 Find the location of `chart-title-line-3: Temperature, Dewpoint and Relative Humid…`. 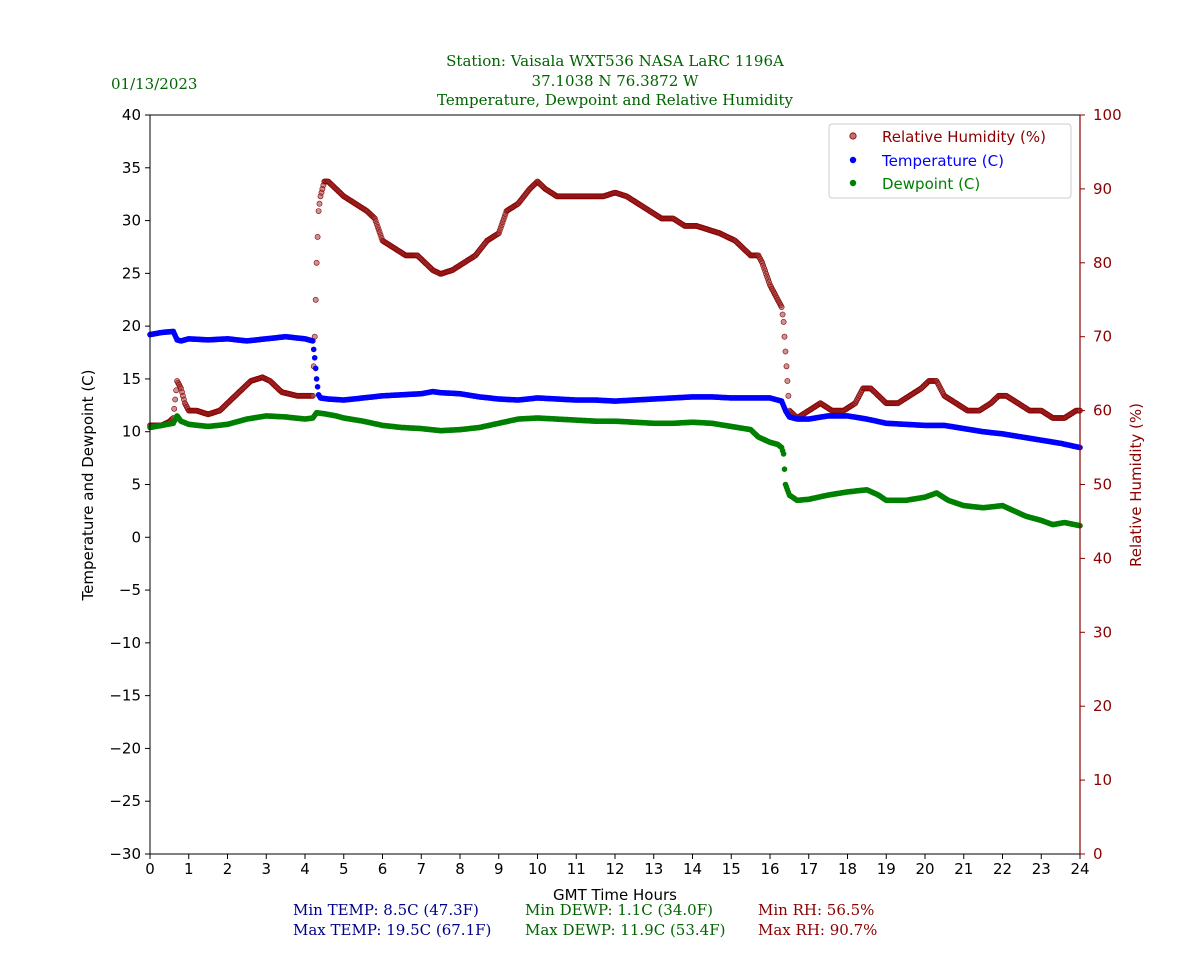

chart-title-line-3: Temperature, Dewpoint and Relative Humid… is located at coordinates (615, 100).